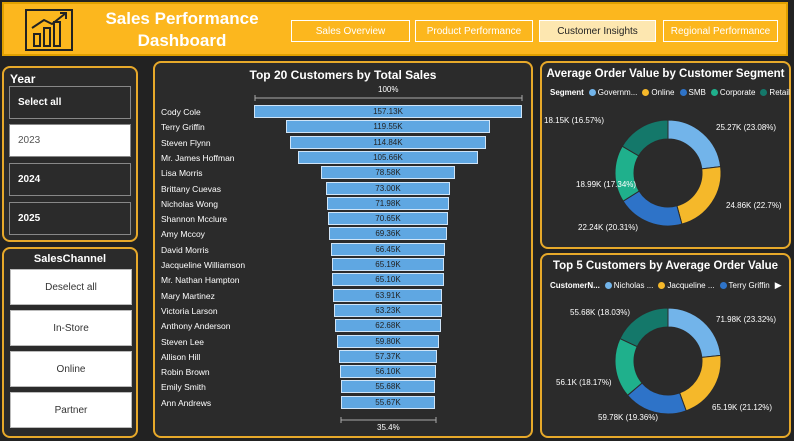 The height and width of the screenshot is (441, 794). What do you see at coordinates (474, 31) in the screenshot?
I see `nav-product-performance-button: Product Performance` at bounding box center [474, 31].